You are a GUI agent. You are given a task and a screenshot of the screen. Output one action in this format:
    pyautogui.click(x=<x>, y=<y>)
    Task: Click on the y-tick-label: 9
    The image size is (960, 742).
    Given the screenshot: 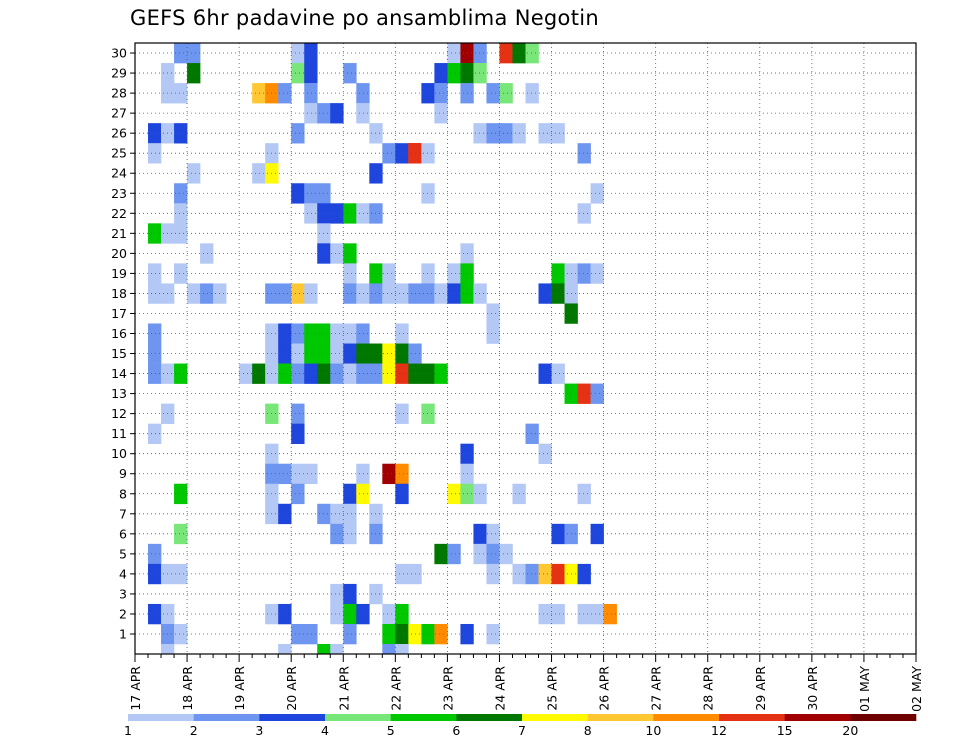 What is the action you would take?
    pyautogui.click(x=123, y=473)
    